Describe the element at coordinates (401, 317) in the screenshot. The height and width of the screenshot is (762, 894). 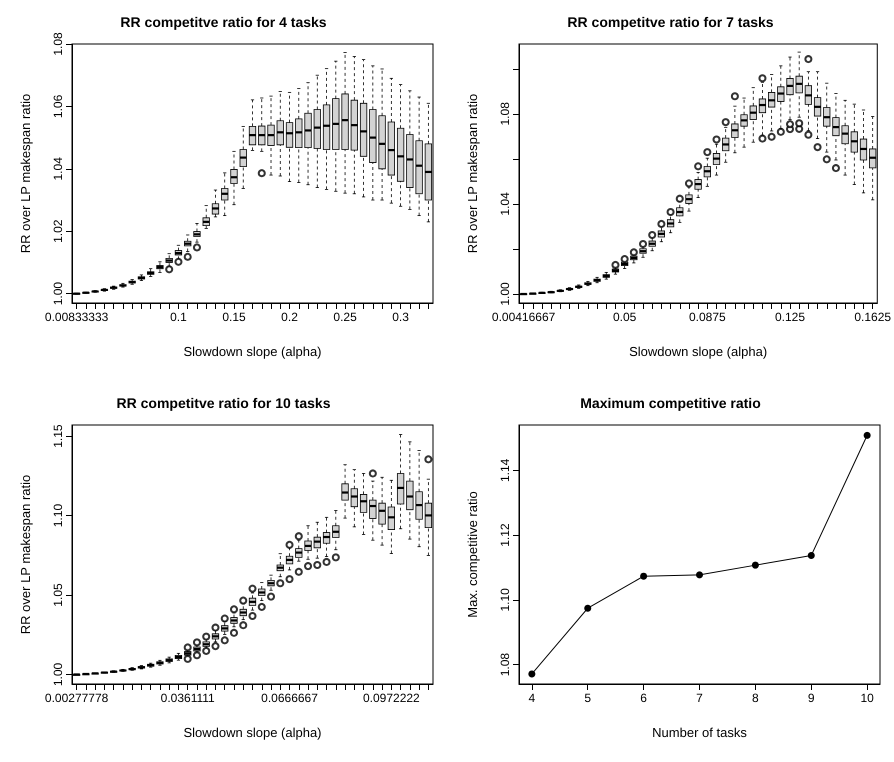
I see `x-tick-label: 0.3` at that location.